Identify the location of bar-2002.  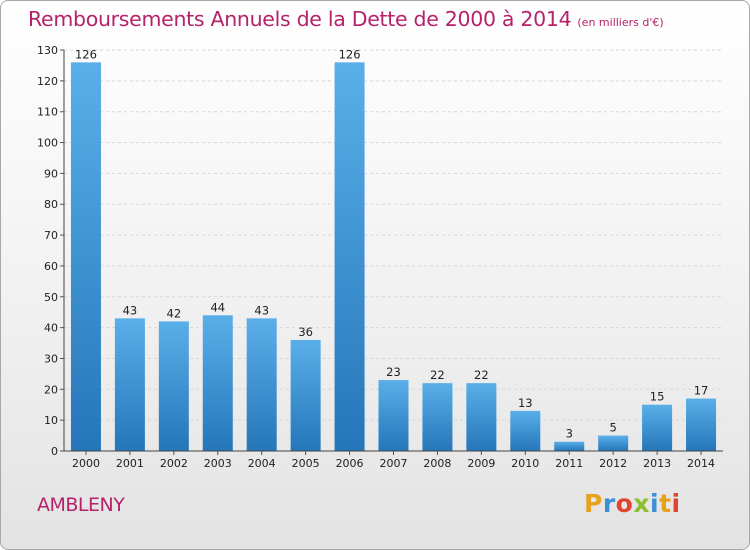
(173, 386).